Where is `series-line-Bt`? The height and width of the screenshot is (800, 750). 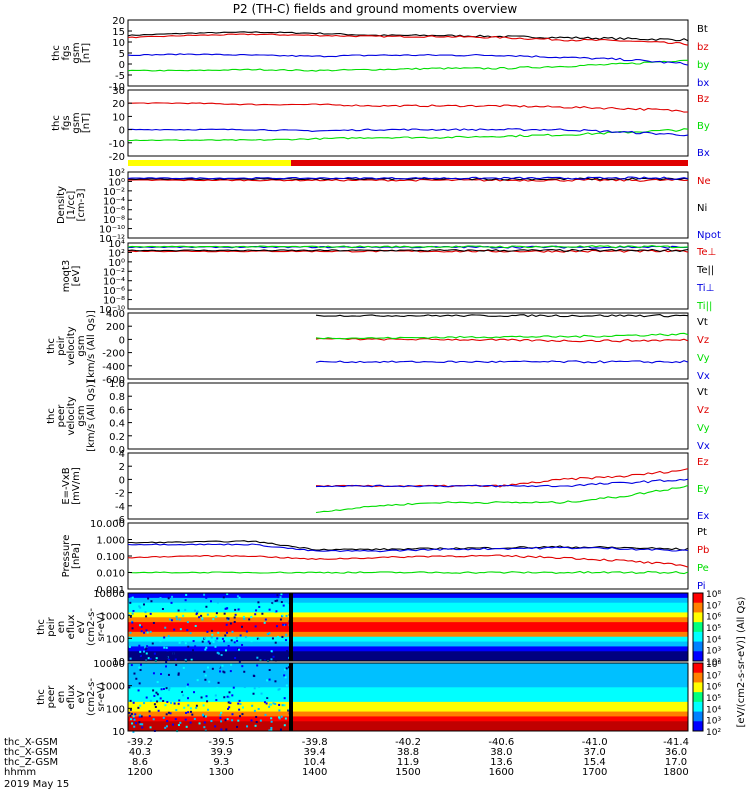
series-line-Bt is located at coordinates (408, 36).